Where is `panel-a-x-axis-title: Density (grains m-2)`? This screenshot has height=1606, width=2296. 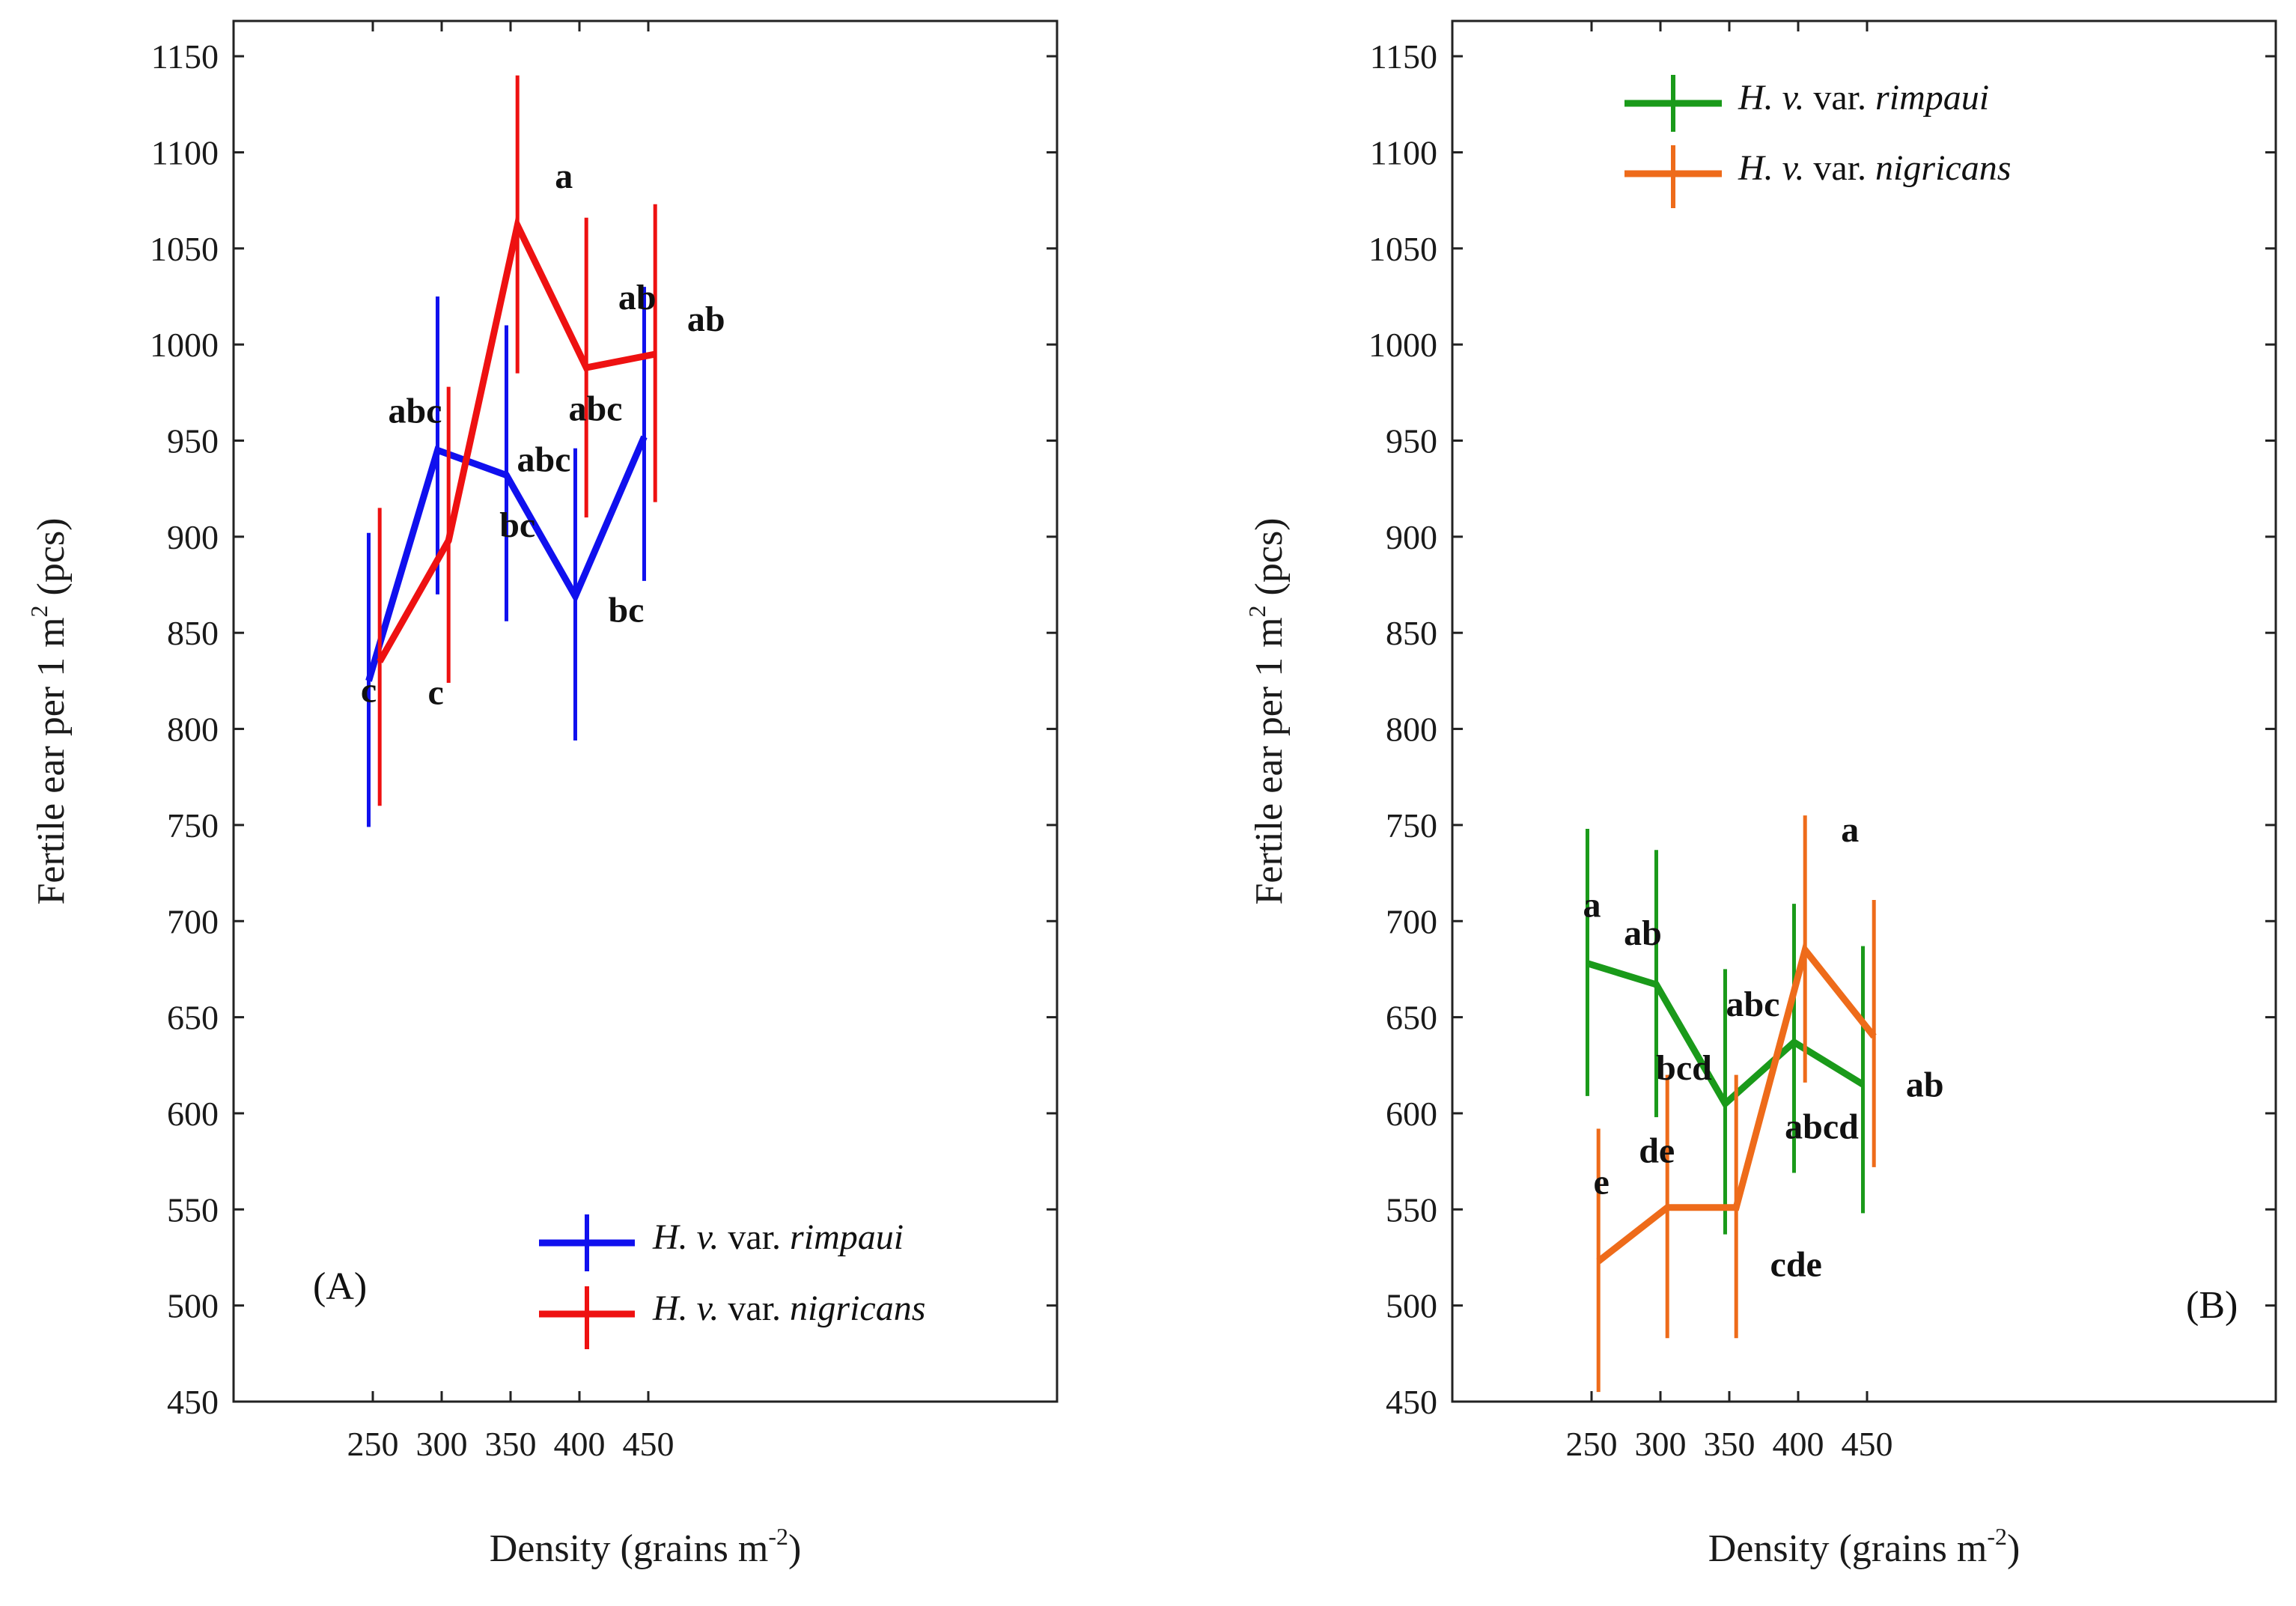
panel-a-x-axis-title: Density (grains m-2) is located at coordinates (646, 1546).